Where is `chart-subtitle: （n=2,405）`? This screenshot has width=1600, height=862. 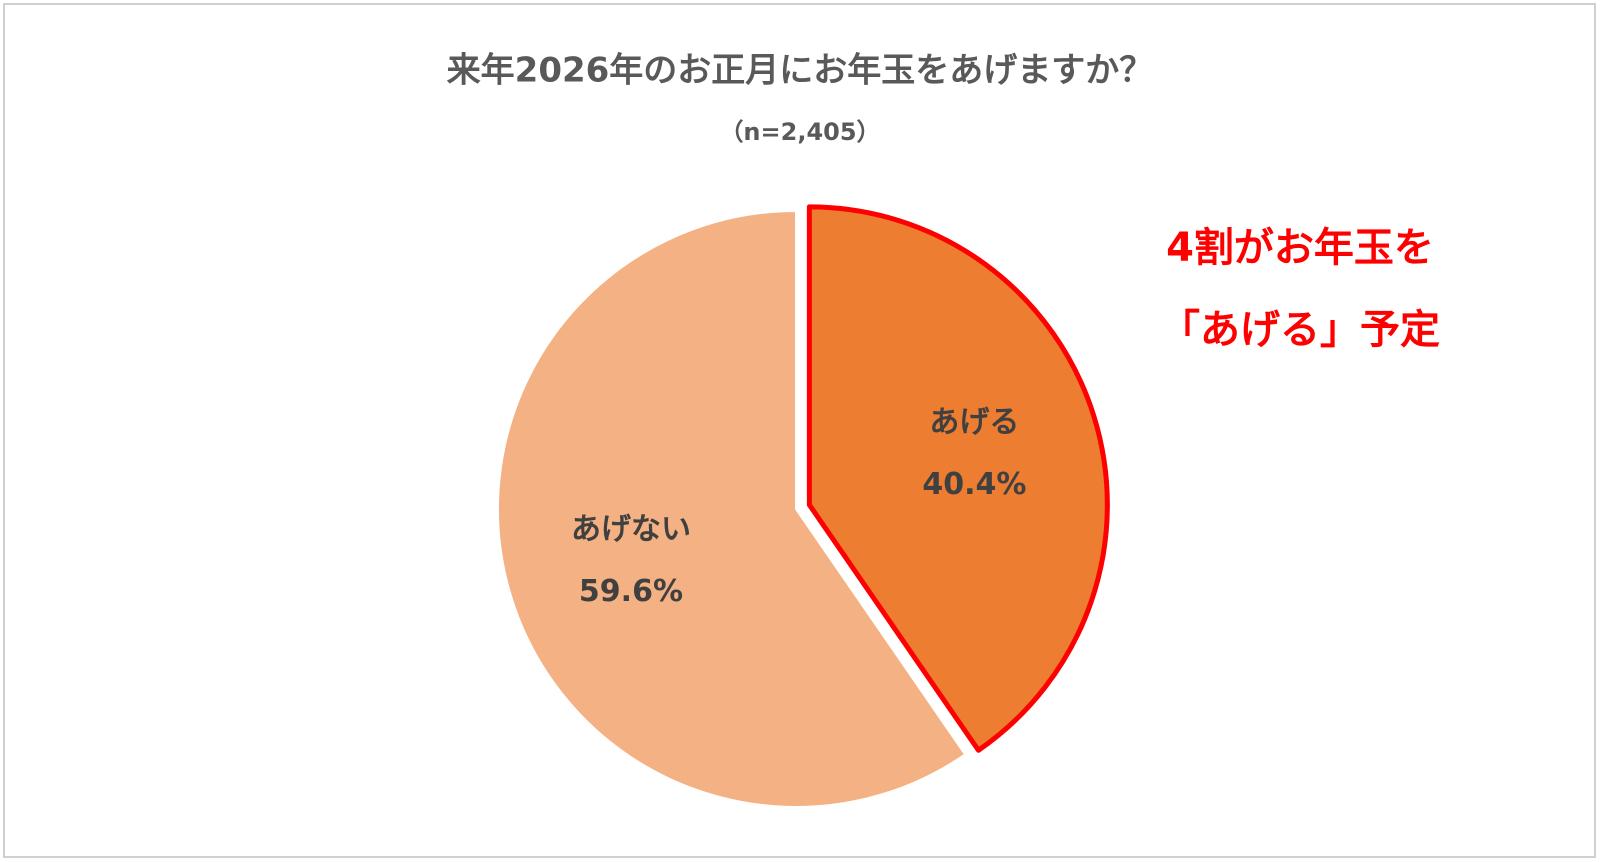
chart-subtitle: （n=2,405） is located at coordinates (799, 132).